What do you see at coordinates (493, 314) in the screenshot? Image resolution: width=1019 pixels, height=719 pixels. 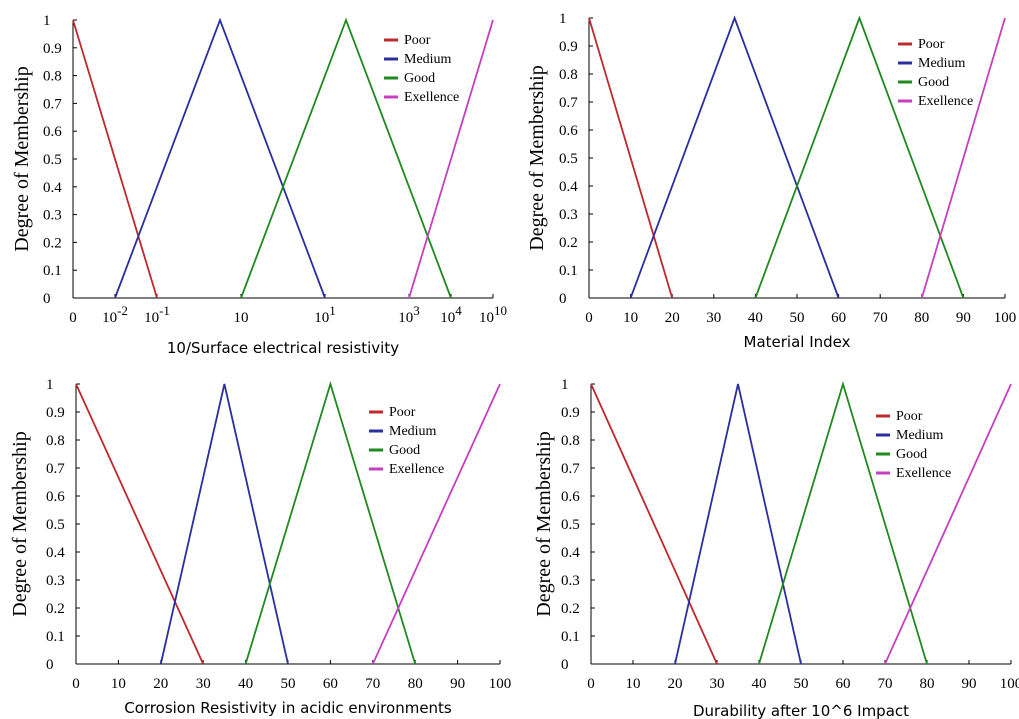 I see `x-tick-label: 1010` at bounding box center [493, 314].